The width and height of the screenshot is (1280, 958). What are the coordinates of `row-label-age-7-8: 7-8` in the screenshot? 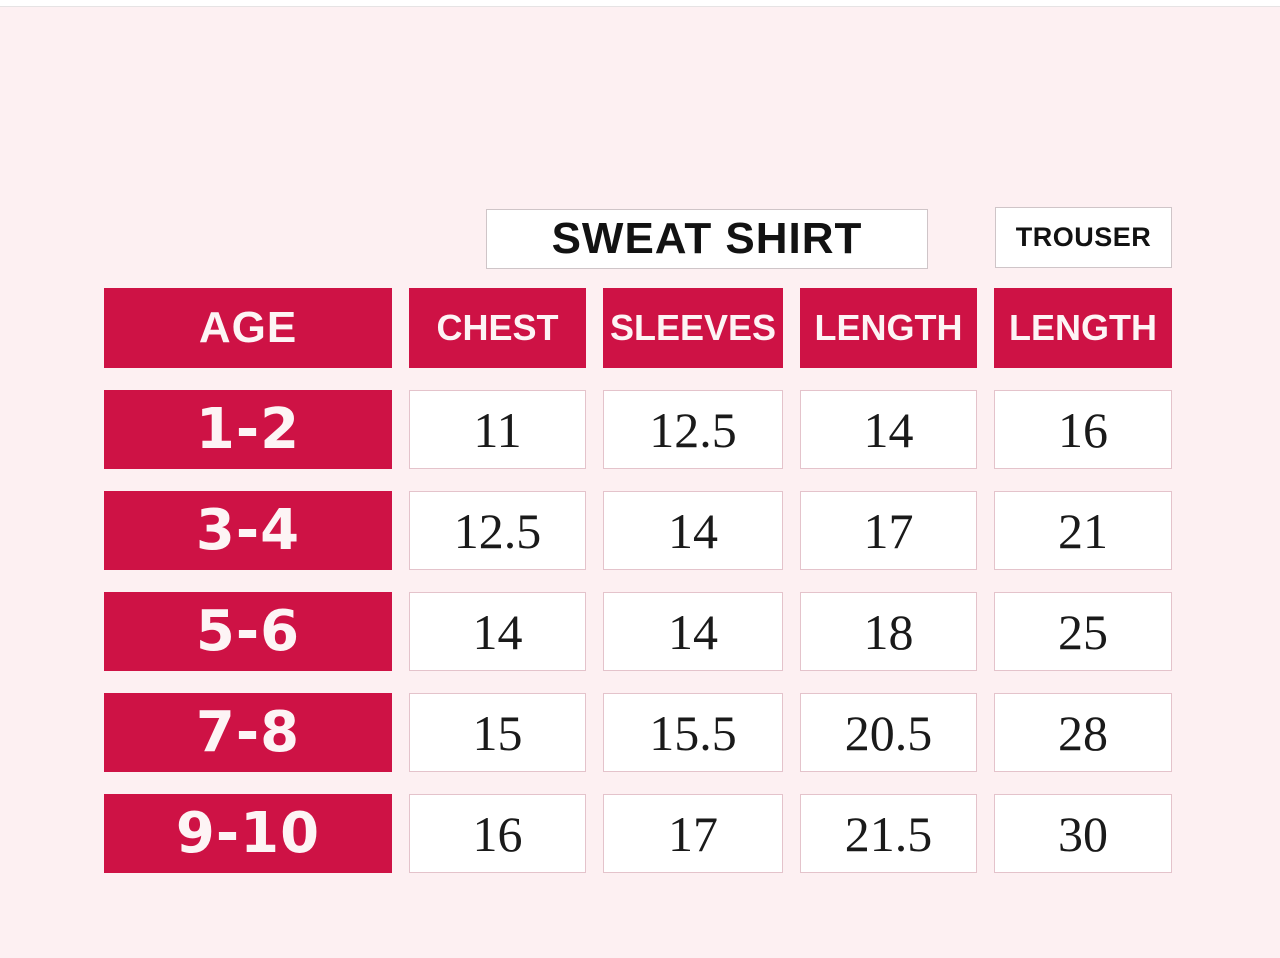 It's located at (248, 732).